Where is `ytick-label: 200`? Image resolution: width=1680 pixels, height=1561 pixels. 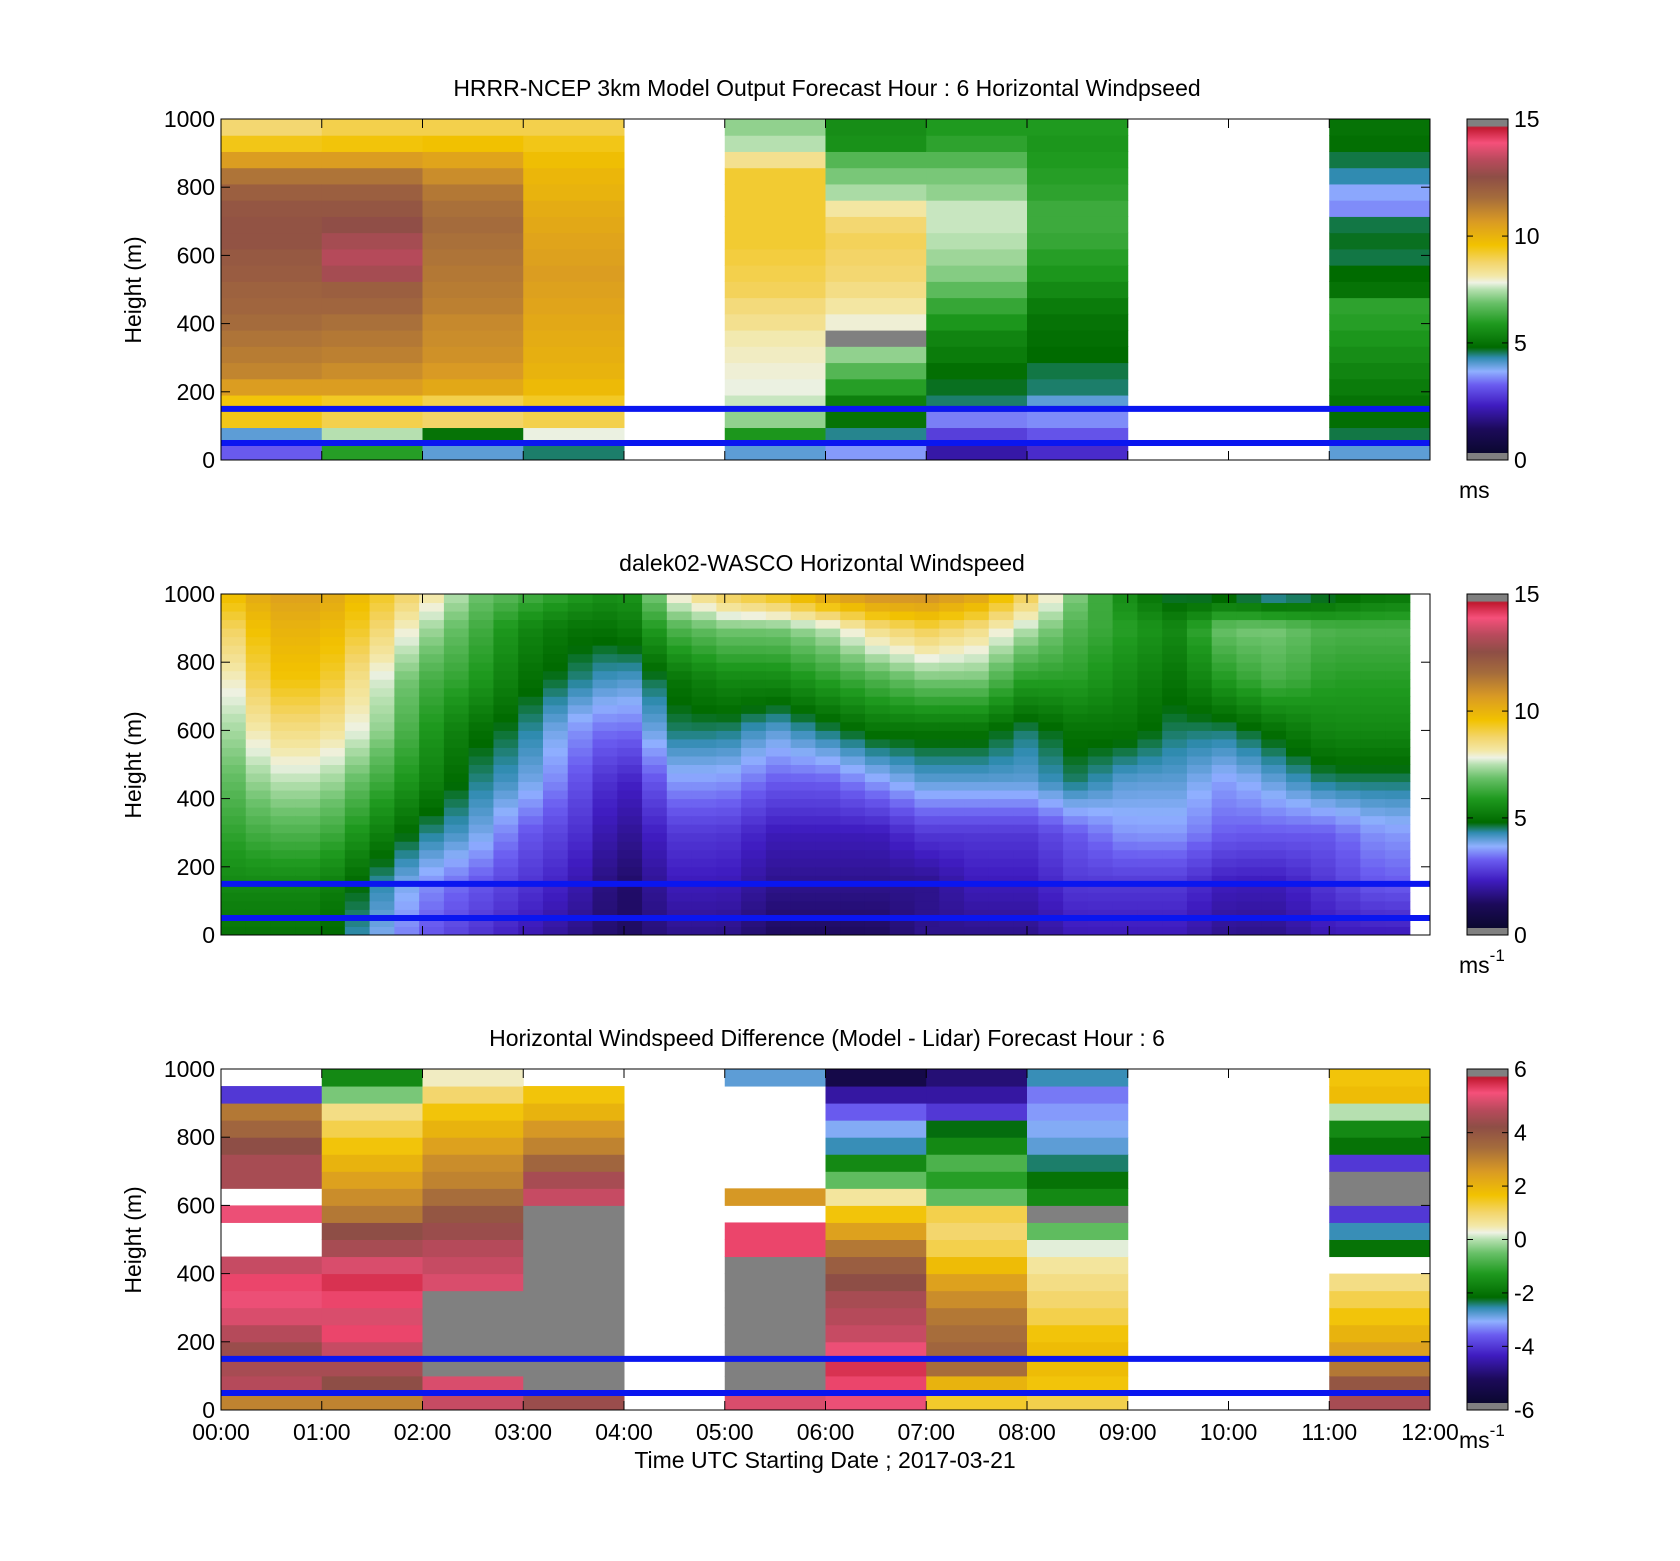 ytick-label: 200 is located at coordinates (196, 392).